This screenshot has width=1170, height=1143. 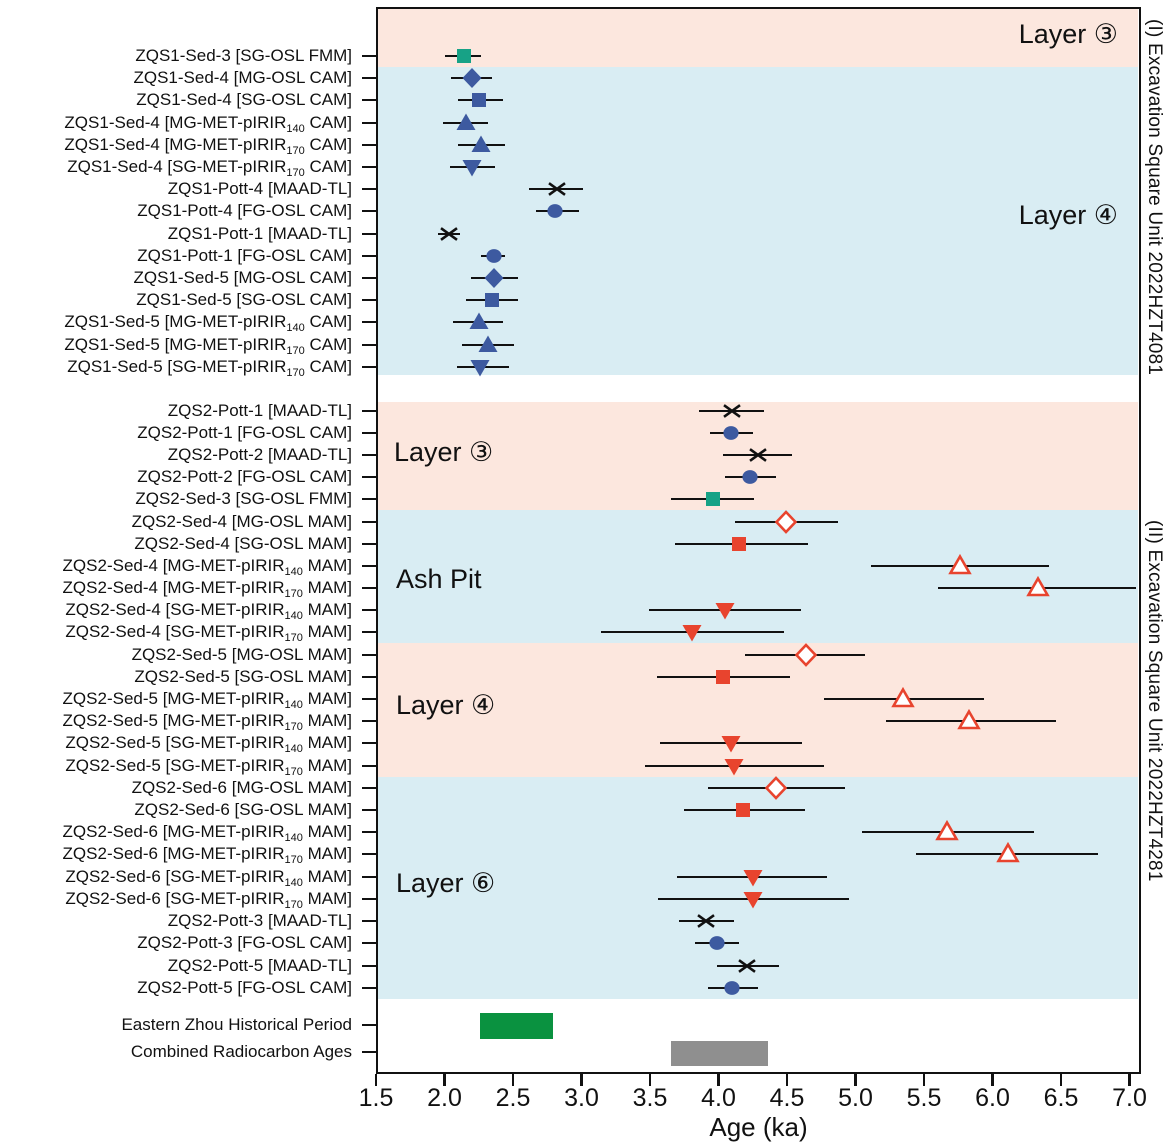 I want to click on row-label: ZQS1-Sed-4 [SG-OSL CAM], so click(x=244, y=99).